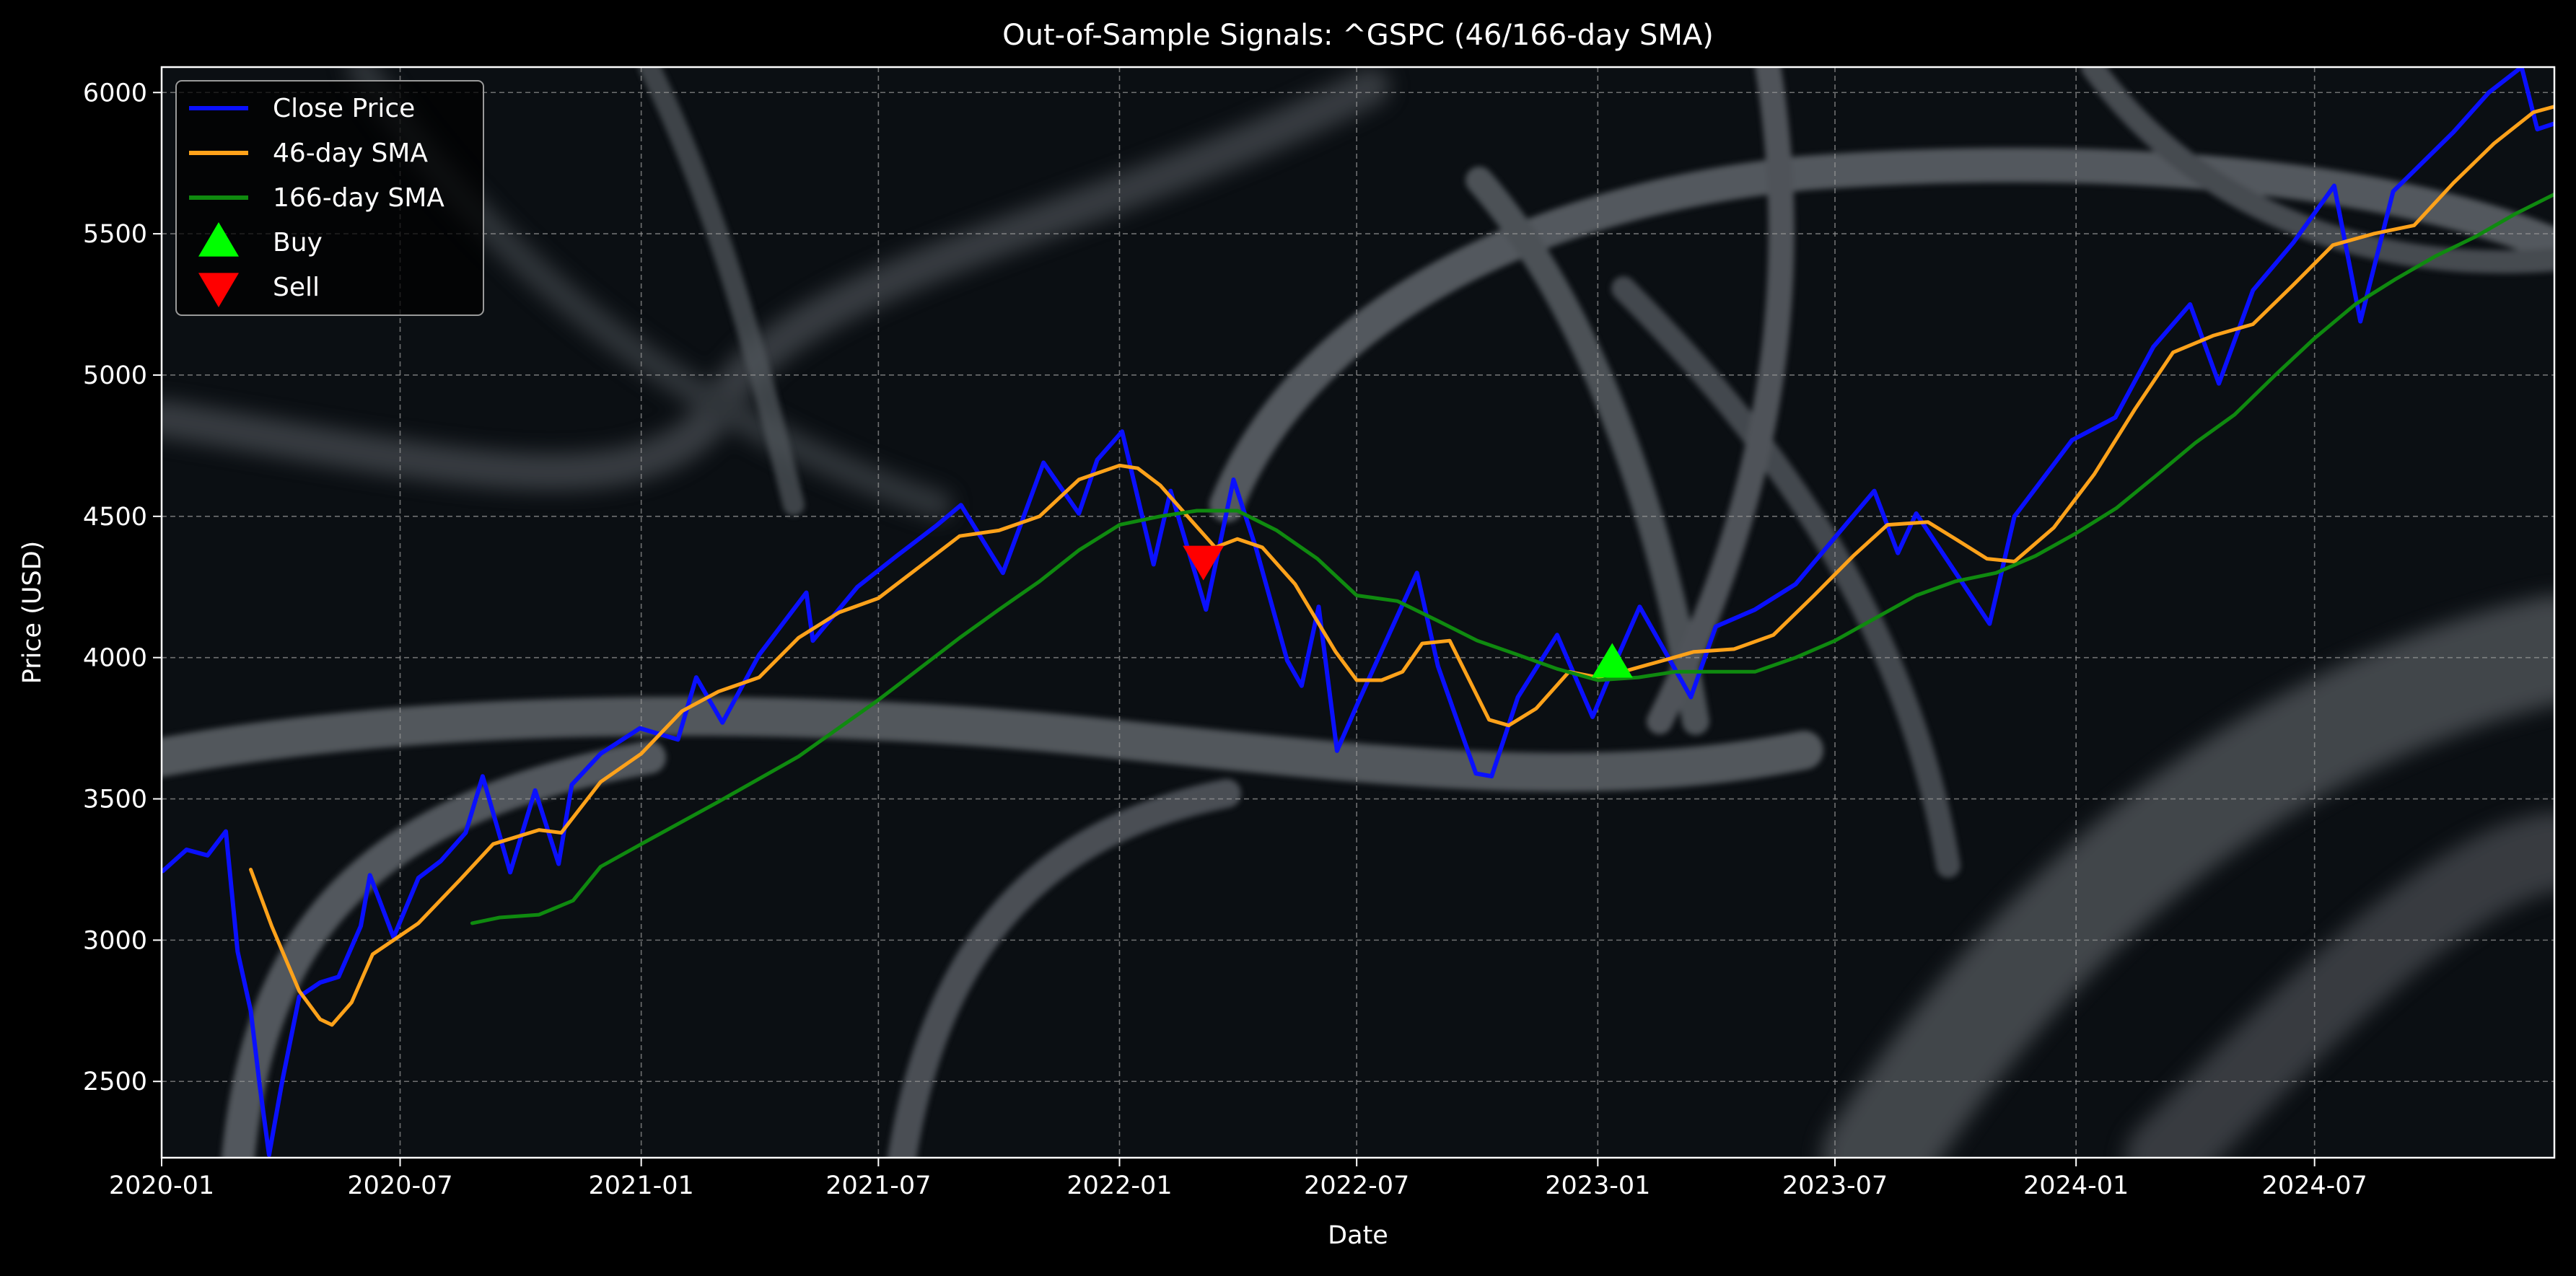 The image size is (2576, 1276). I want to click on legend-label: Close Price, so click(344, 109).